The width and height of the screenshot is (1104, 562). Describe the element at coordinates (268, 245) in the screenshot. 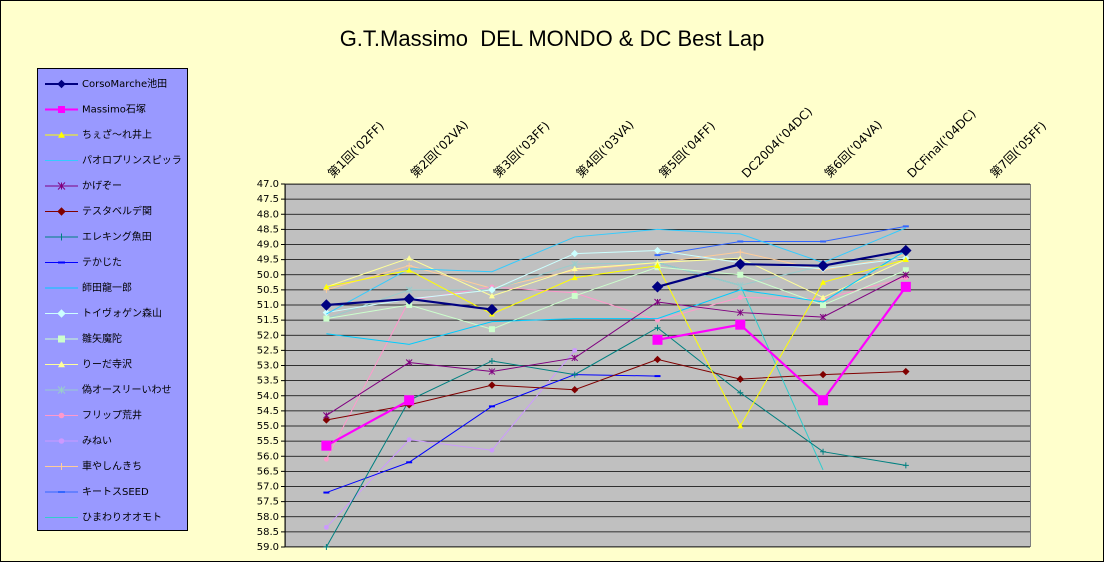

I see `y-tick-label: 49.0` at that location.